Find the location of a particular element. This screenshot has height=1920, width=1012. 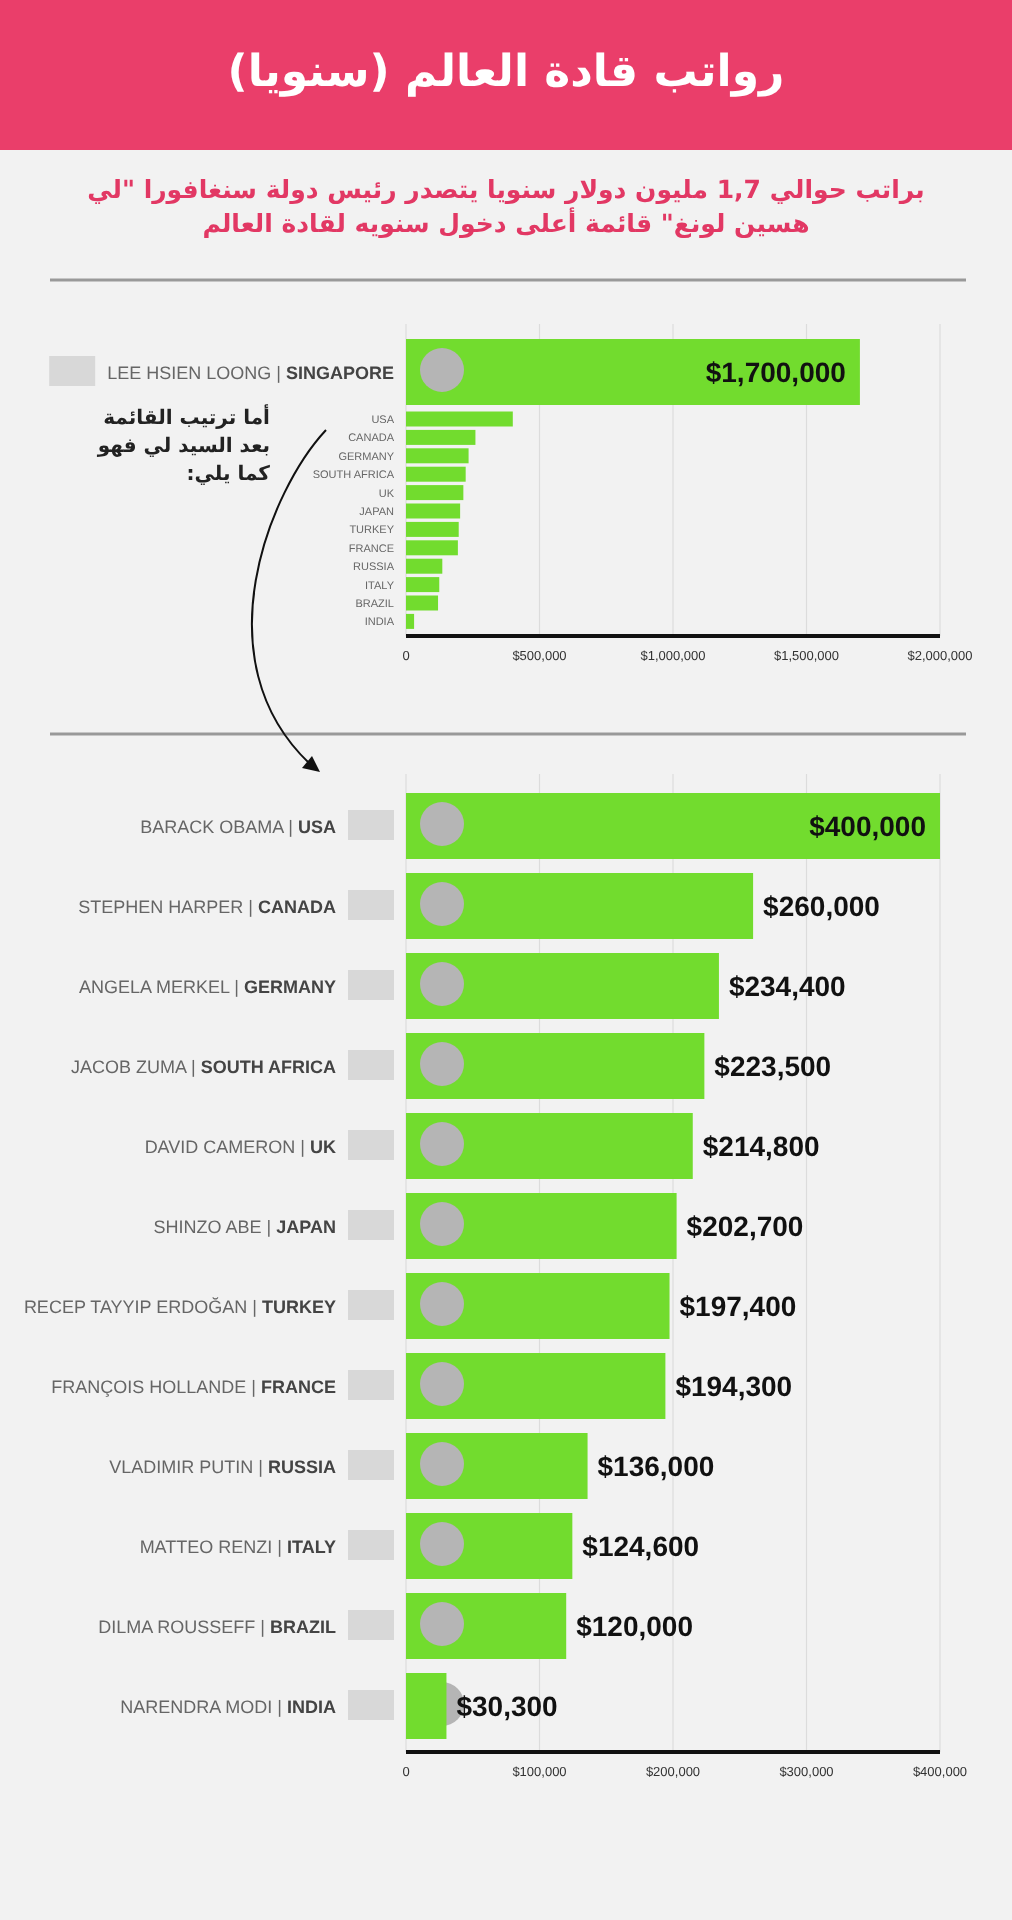

data-label: $124,600 is located at coordinates (641, 1546).